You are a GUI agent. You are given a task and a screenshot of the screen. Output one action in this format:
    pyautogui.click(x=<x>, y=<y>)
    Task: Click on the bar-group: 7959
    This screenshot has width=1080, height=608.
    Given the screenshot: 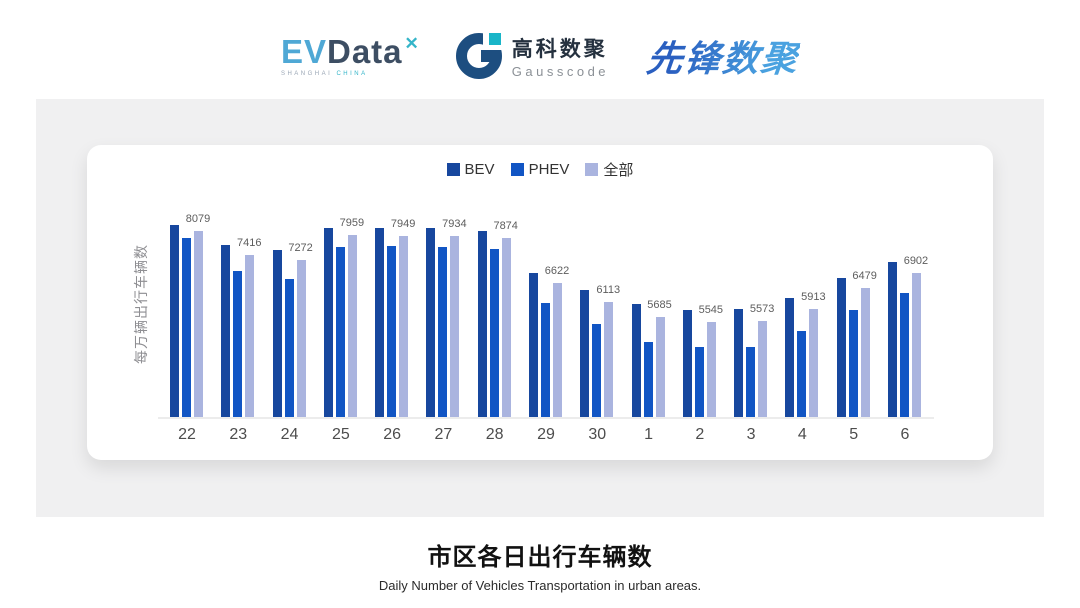 What is the action you would take?
    pyautogui.click(x=343, y=317)
    